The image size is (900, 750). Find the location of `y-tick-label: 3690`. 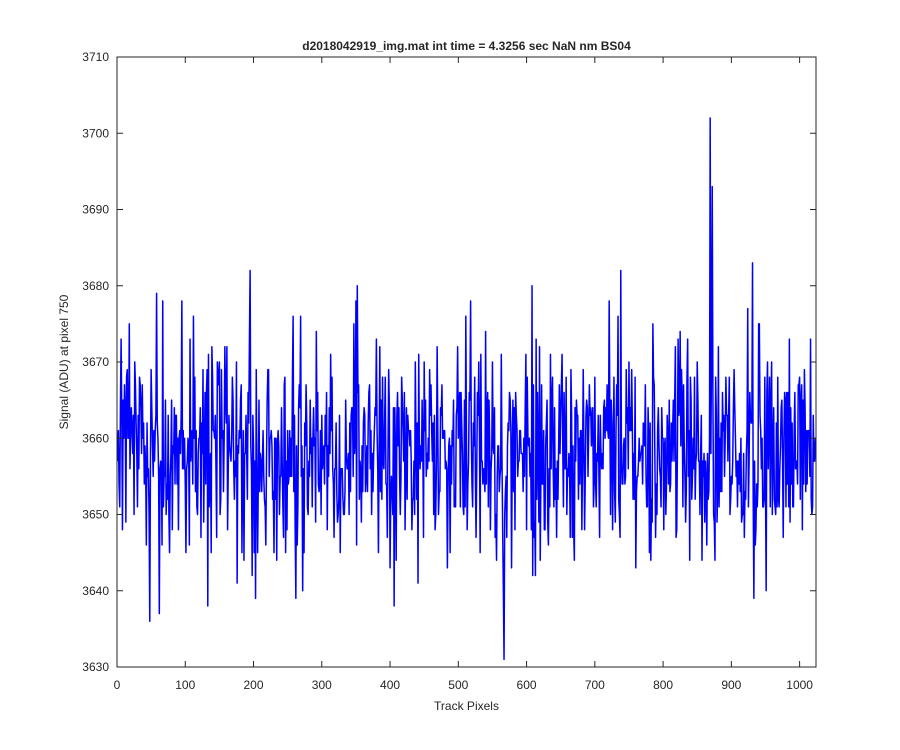

y-tick-label: 3690 is located at coordinates (95, 210).